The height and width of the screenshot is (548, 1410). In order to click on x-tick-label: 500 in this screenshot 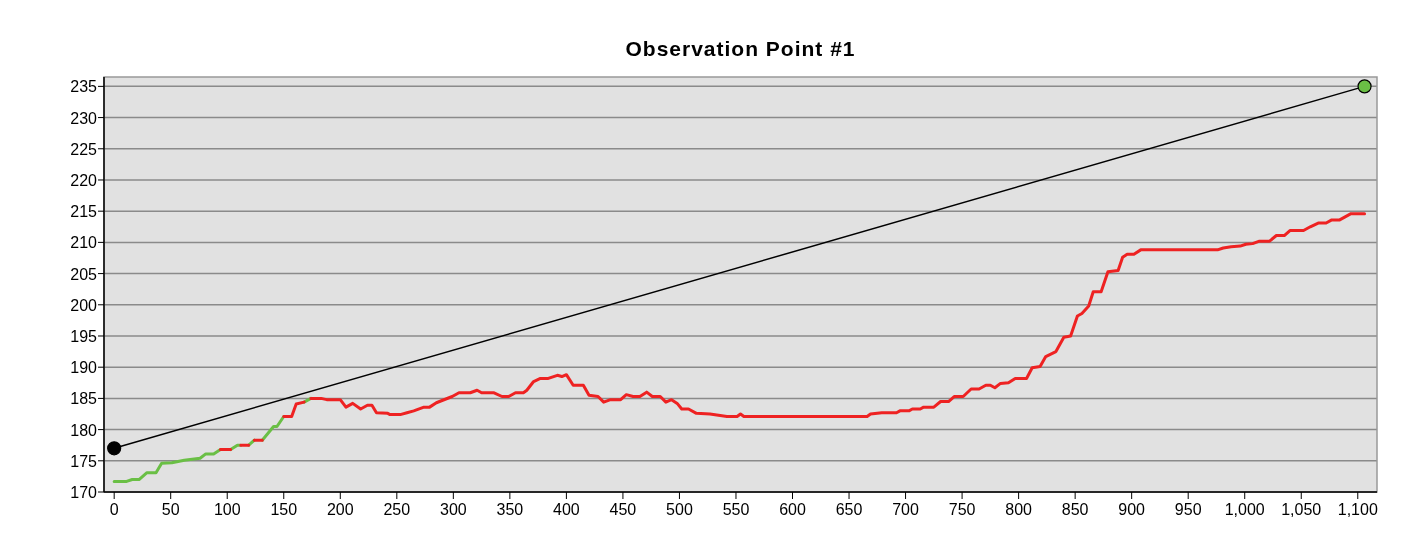, I will do `click(679, 509)`.